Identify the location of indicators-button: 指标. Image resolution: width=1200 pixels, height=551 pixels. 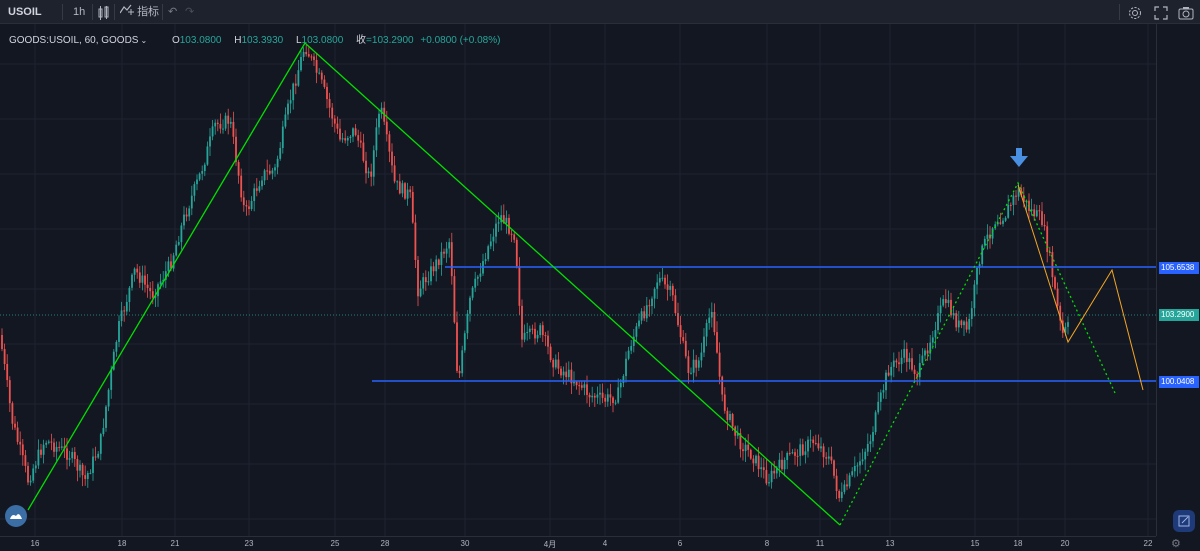
(139, 12).